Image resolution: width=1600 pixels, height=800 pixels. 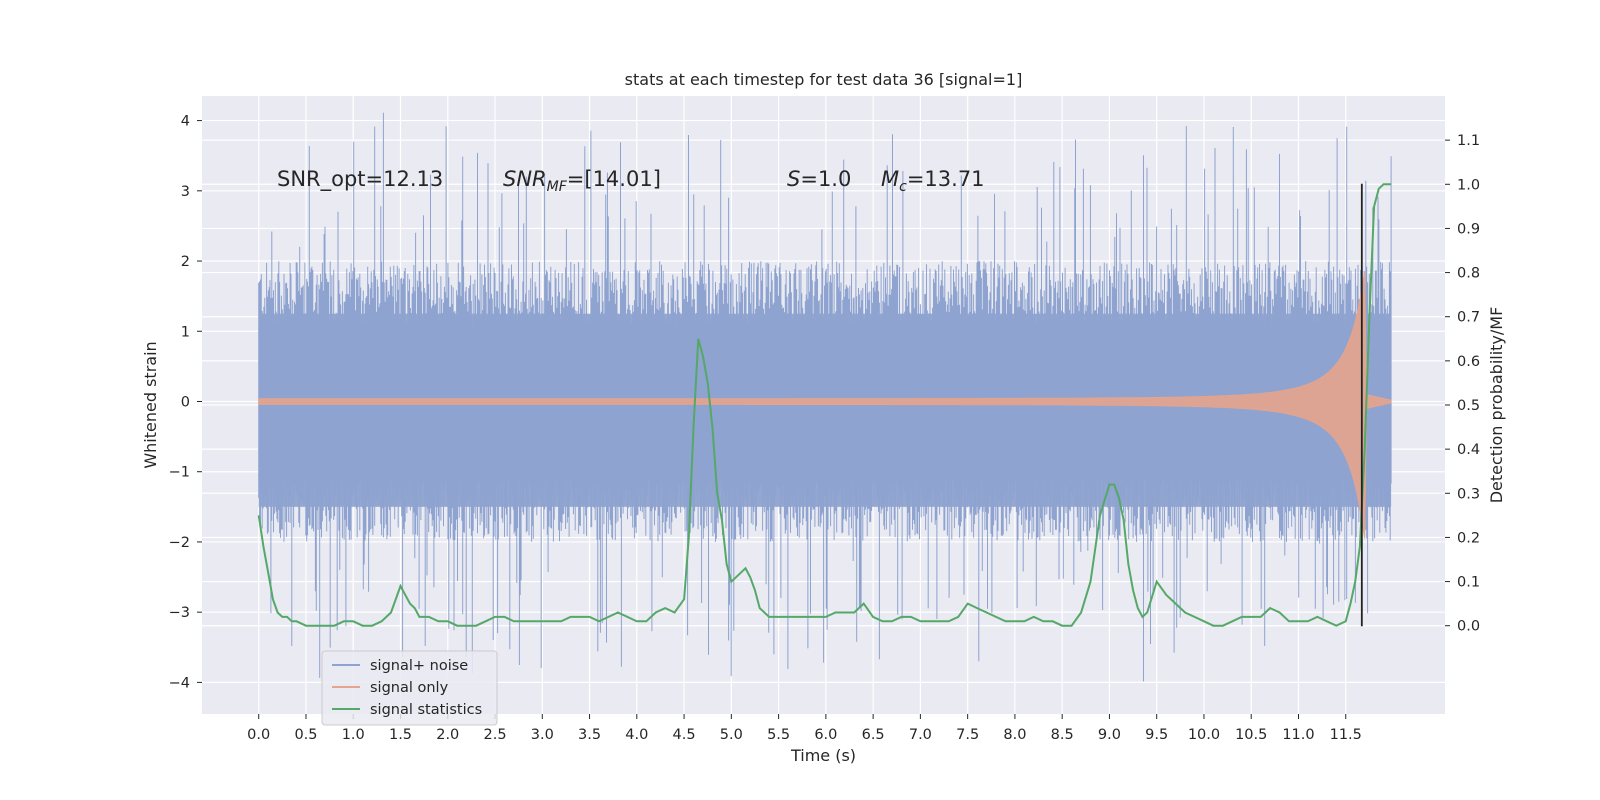 What do you see at coordinates (1468, 583) in the screenshot?
I see `y-right-tick-label: 0.1` at bounding box center [1468, 583].